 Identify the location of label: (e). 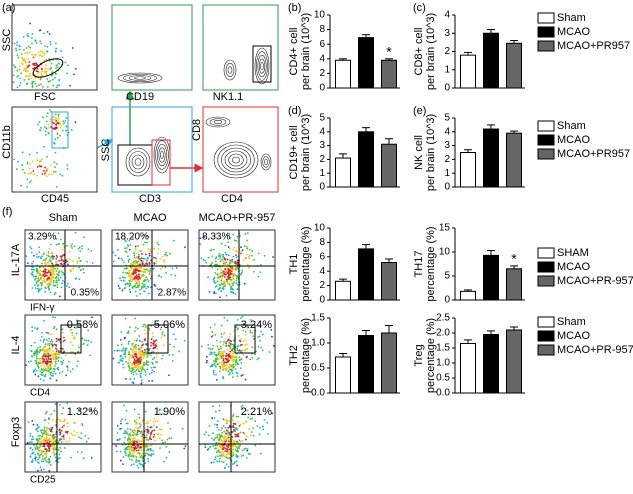
(419, 111).